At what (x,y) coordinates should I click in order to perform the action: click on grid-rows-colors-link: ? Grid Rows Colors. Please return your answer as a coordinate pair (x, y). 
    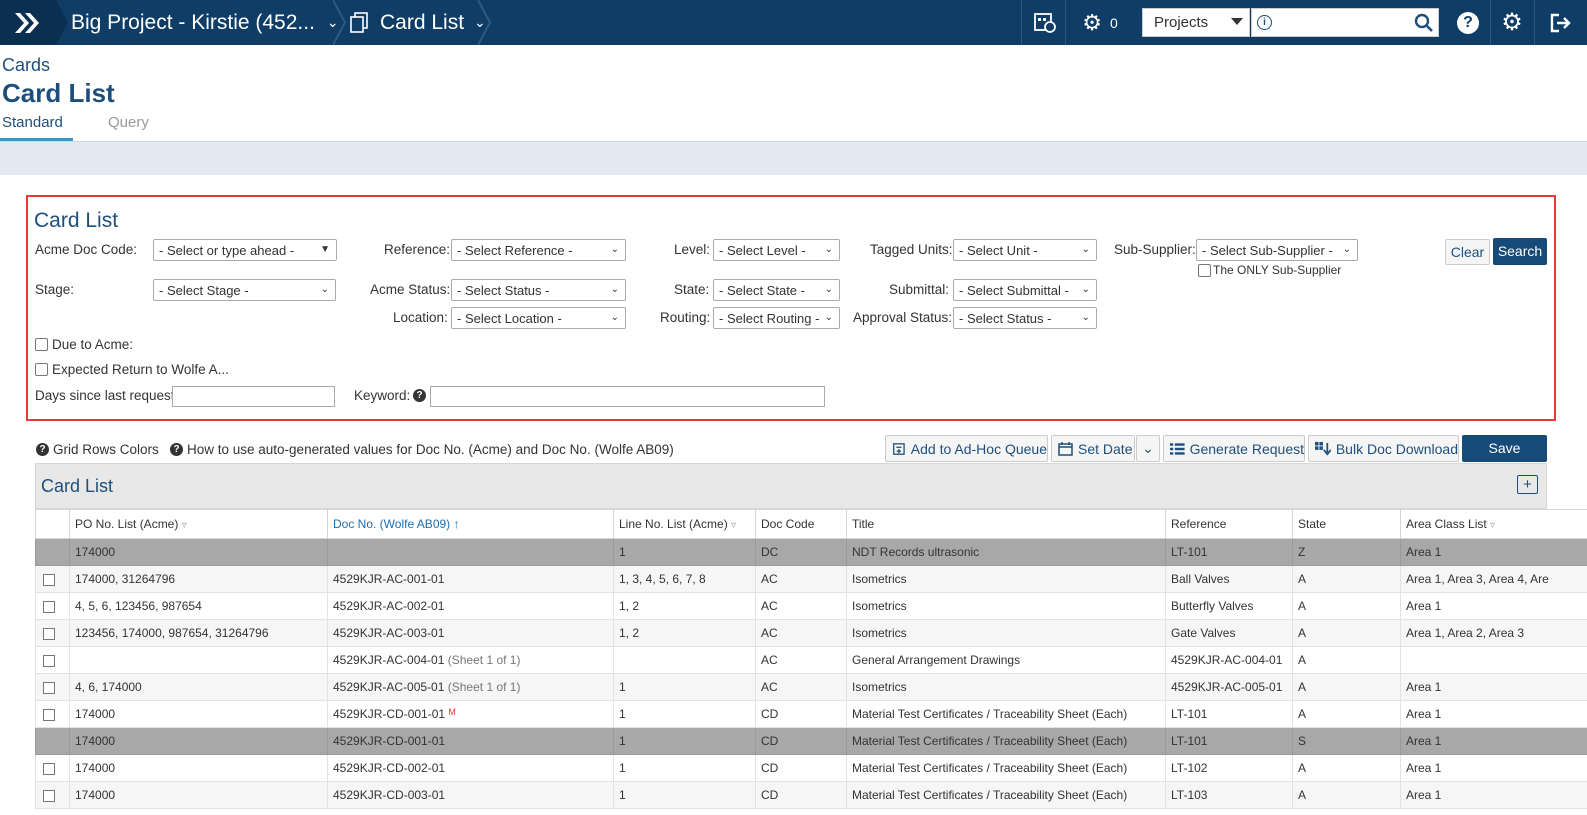
    Looking at the image, I should click on (97, 449).